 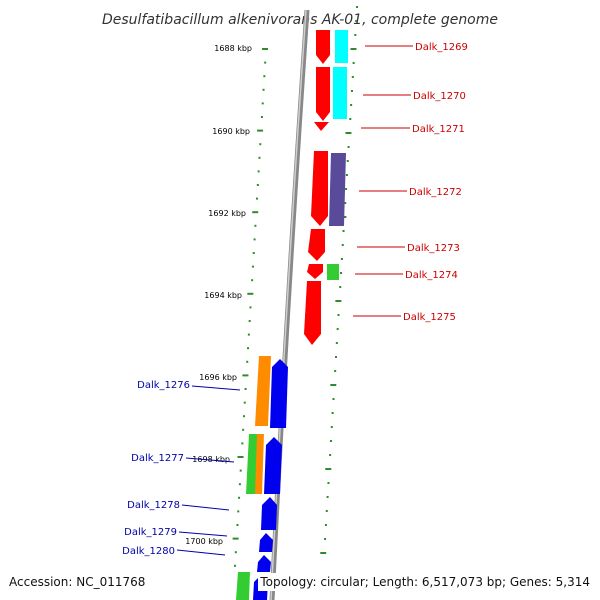 What do you see at coordinates (153, 505) in the screenshot?
I see `gene-label-dalk-1278: Dalk_1278` at bounding box center [153, 505].